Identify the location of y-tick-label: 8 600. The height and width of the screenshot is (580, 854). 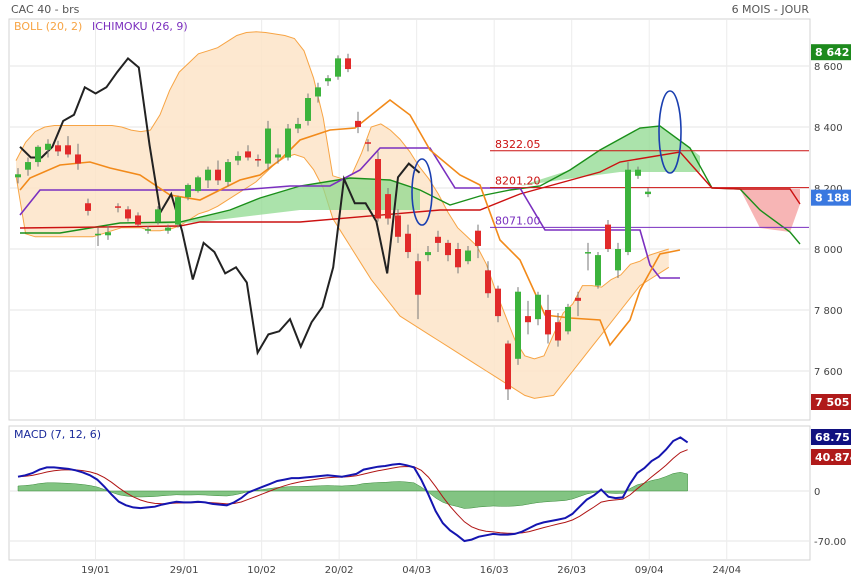
(828, 67).